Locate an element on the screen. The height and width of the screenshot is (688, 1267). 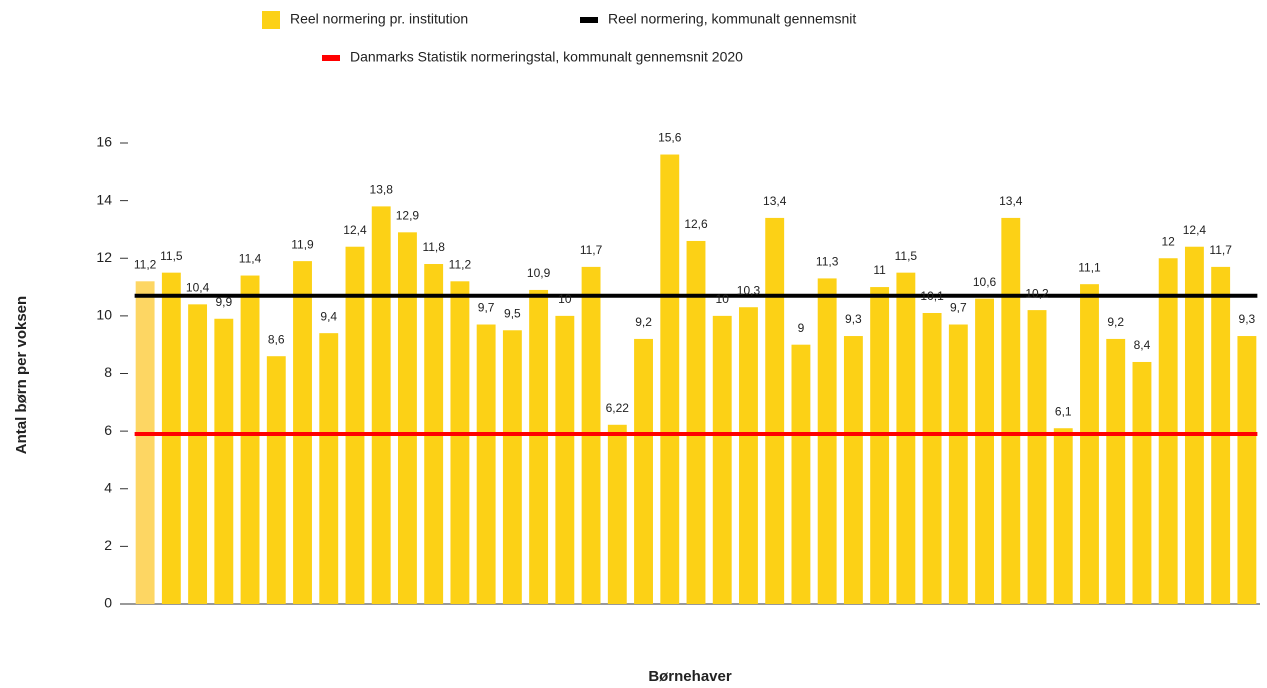
data-label: 9,9 is located at coordinates (223, 302).